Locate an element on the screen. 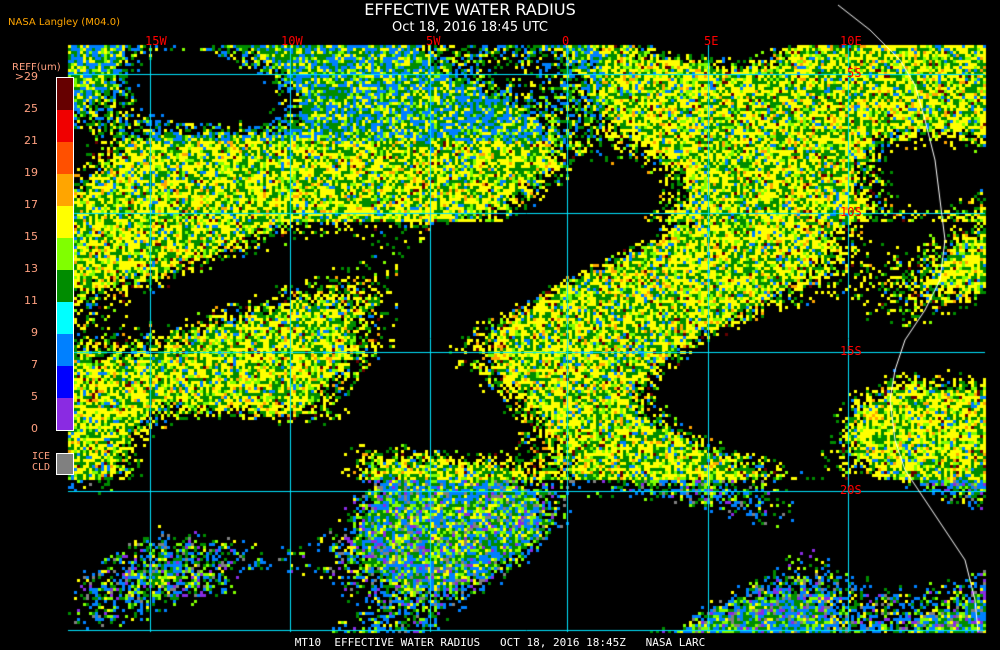 Image resolution: width=1000 pixels, height=650 pixels. organization-label: NASA Langley (M04.0) is located at coordinates (64, 22).